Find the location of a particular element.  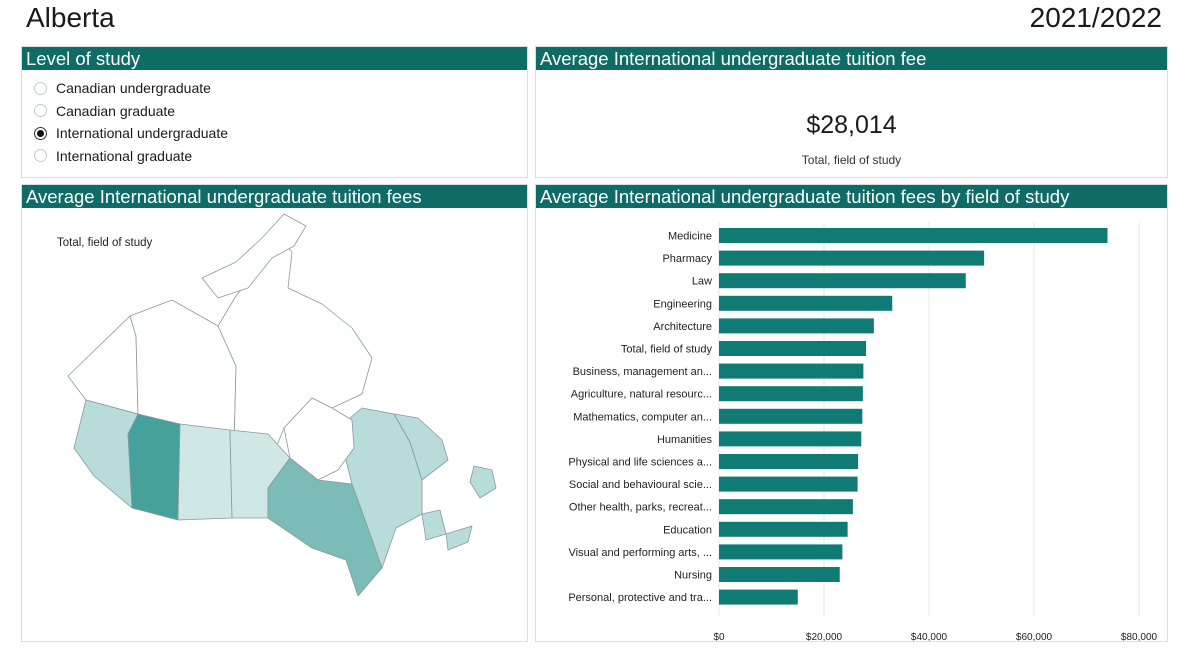

category-label: Humanities is located at coordinates (685, 440).